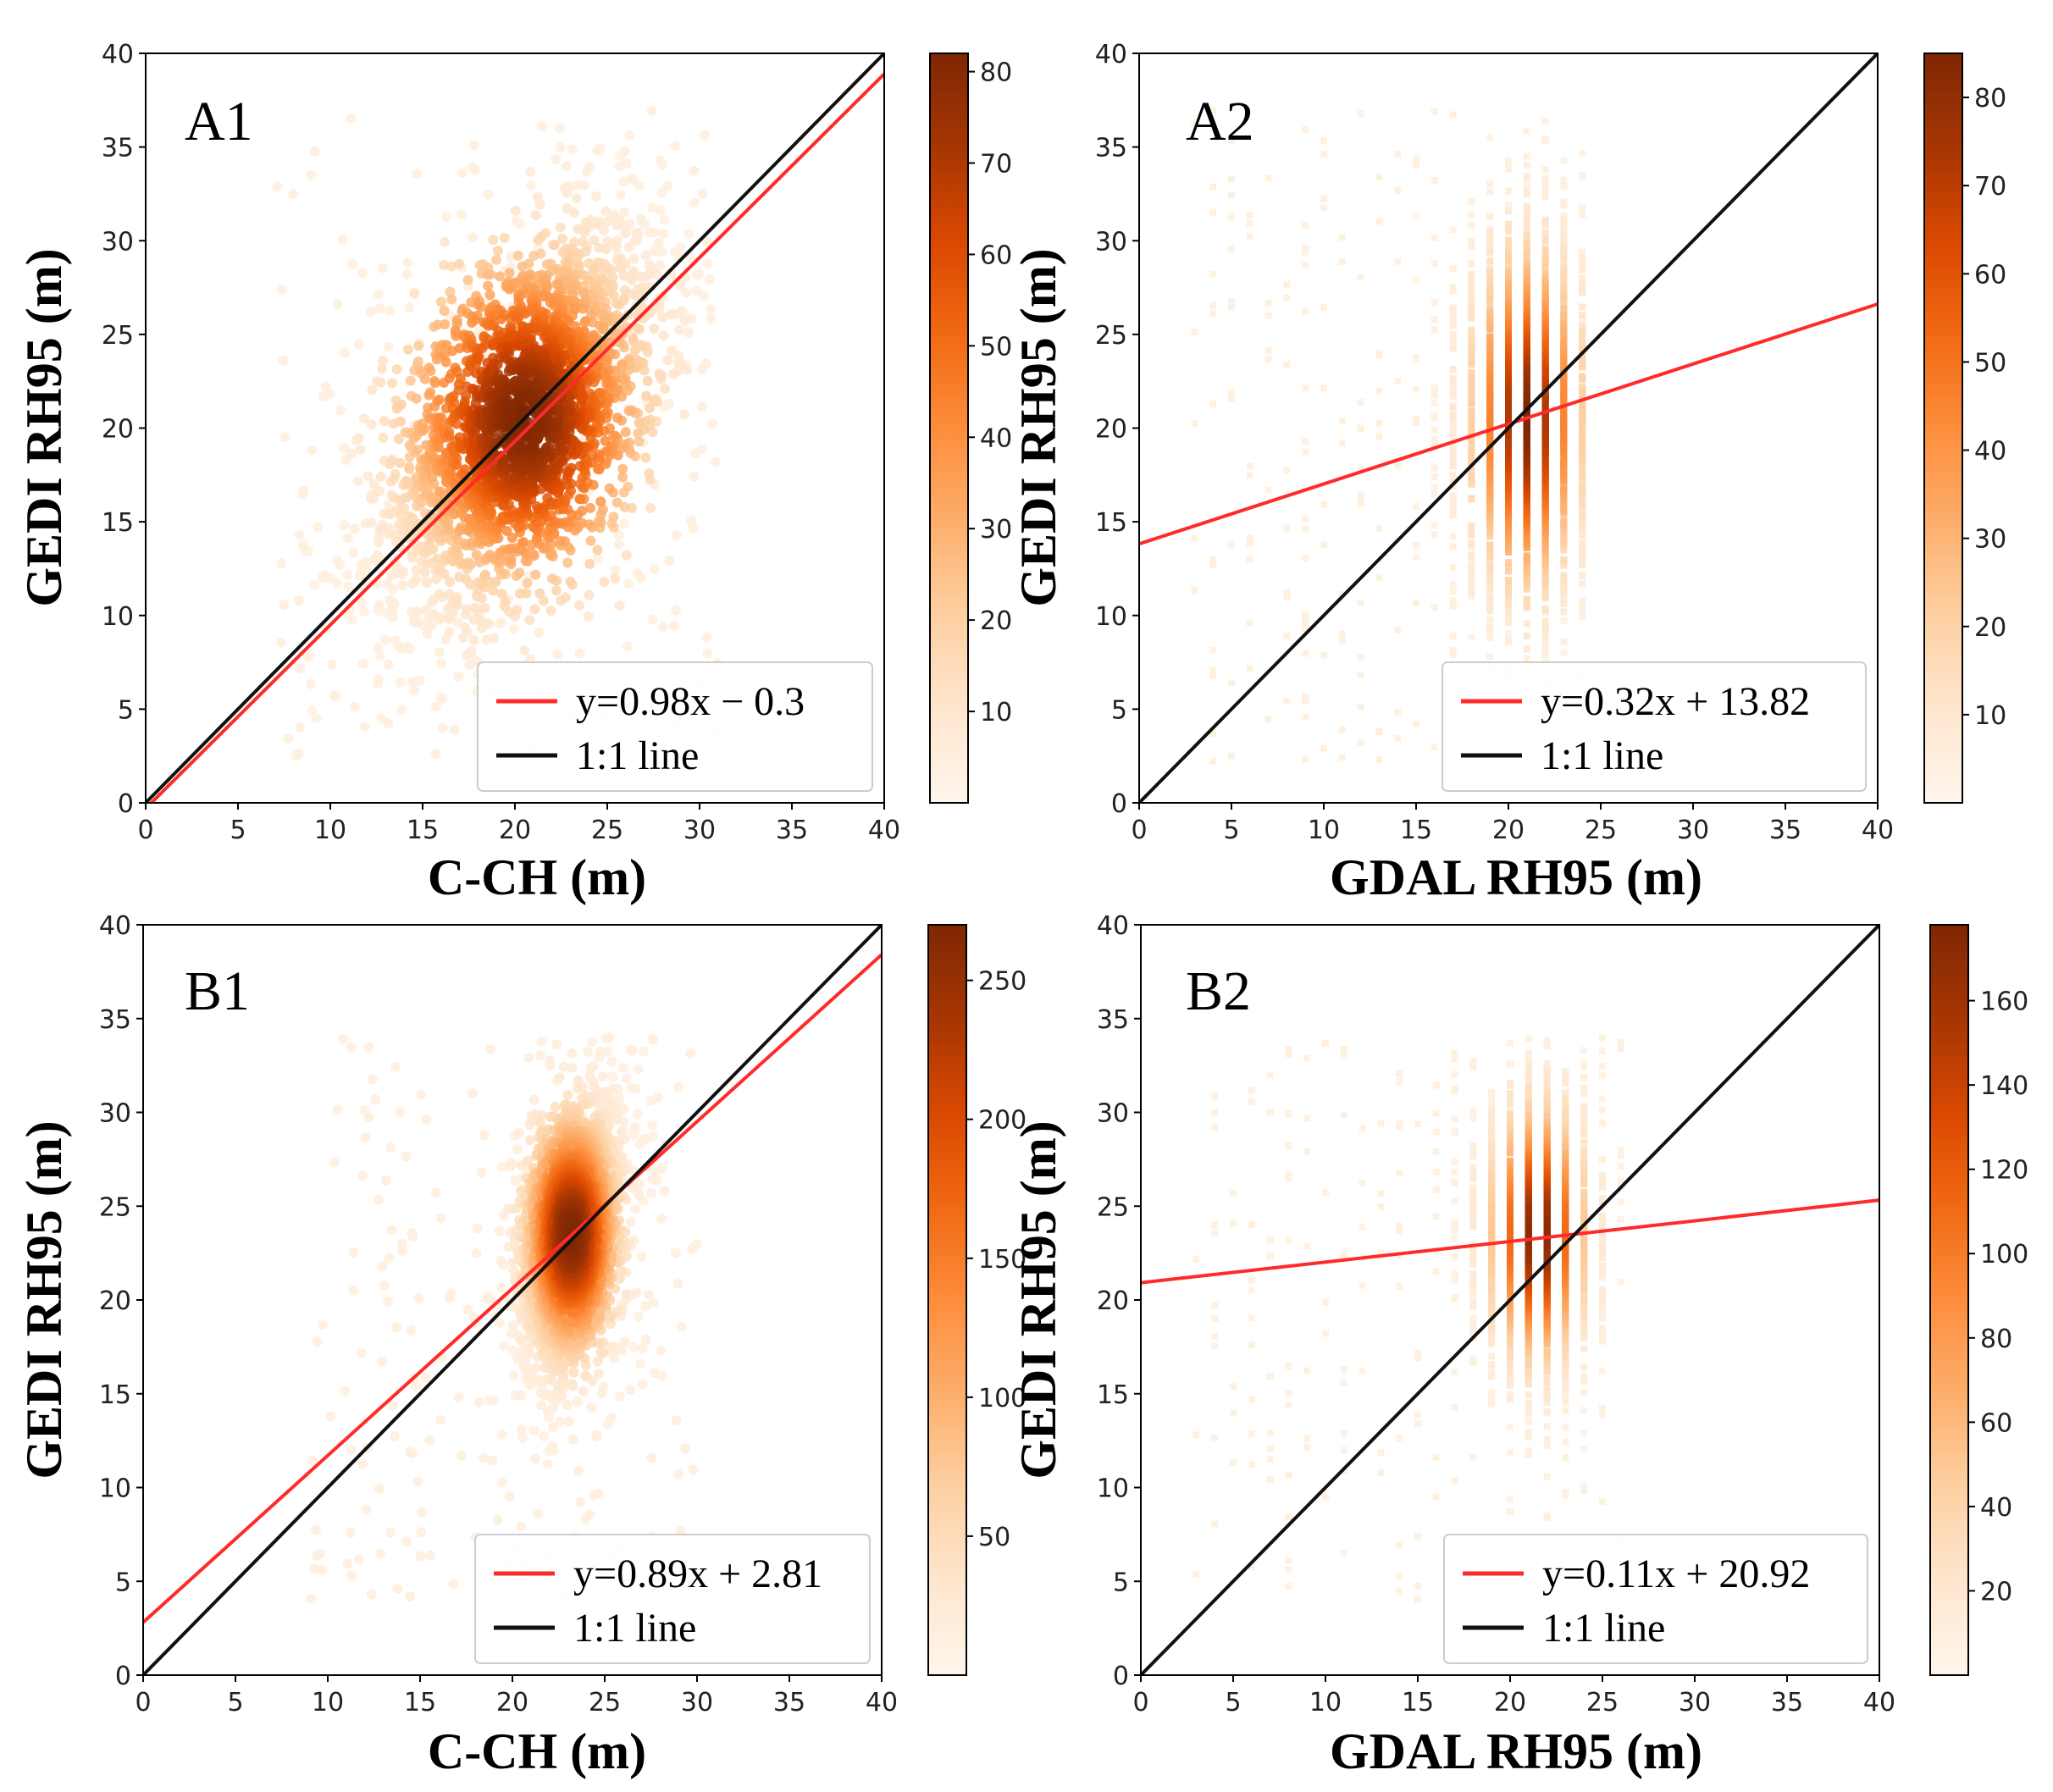 This screenshot has width=2053, height=1792. What do you see at coordinates (792, 830) in the screenshot?
I see `x-tick-label: 35` at bounding box center [792, 830].